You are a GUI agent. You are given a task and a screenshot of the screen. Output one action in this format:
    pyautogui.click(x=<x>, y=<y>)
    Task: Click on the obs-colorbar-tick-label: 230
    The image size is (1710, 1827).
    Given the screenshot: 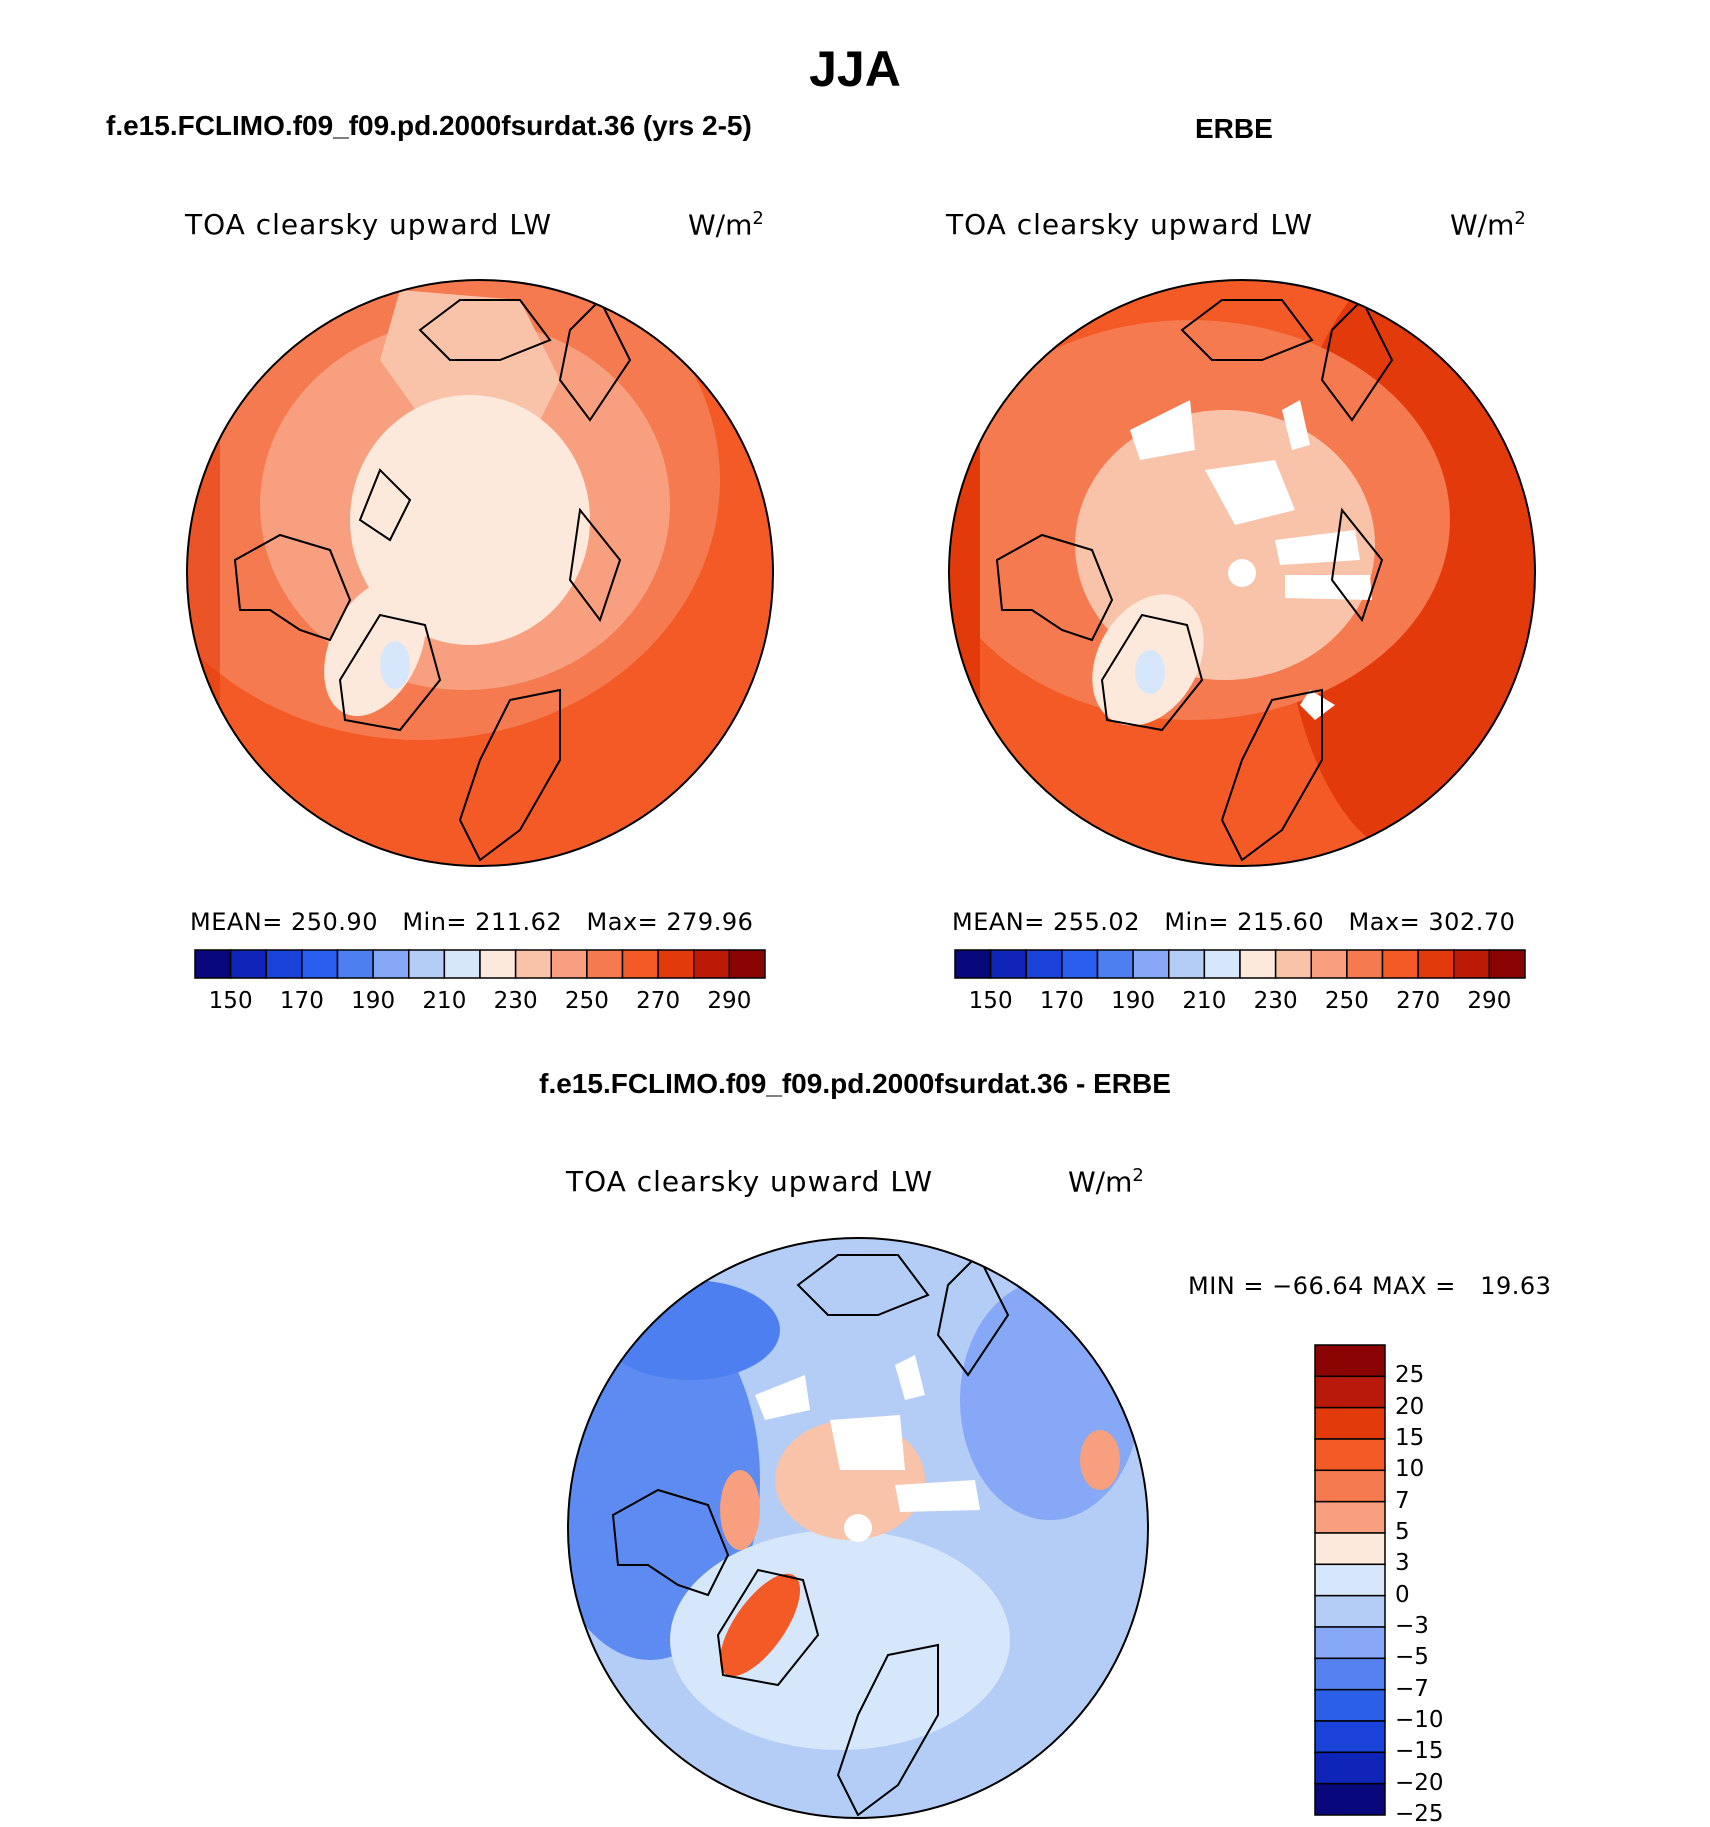 What is the action you would take?
    pyautogui.click(x=1275, y=1001)
    